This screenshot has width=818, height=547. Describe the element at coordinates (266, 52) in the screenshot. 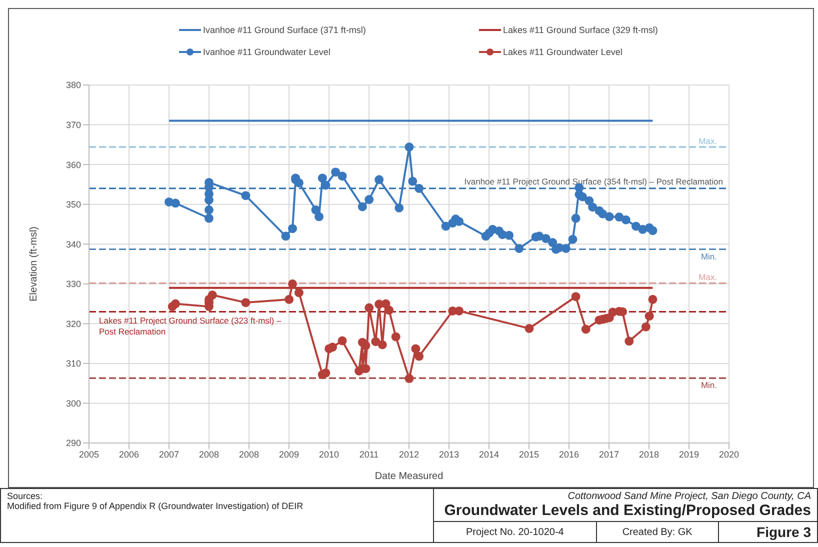

I see `legend-label: Ivanhoe #11 Groundwater Level` at that location.